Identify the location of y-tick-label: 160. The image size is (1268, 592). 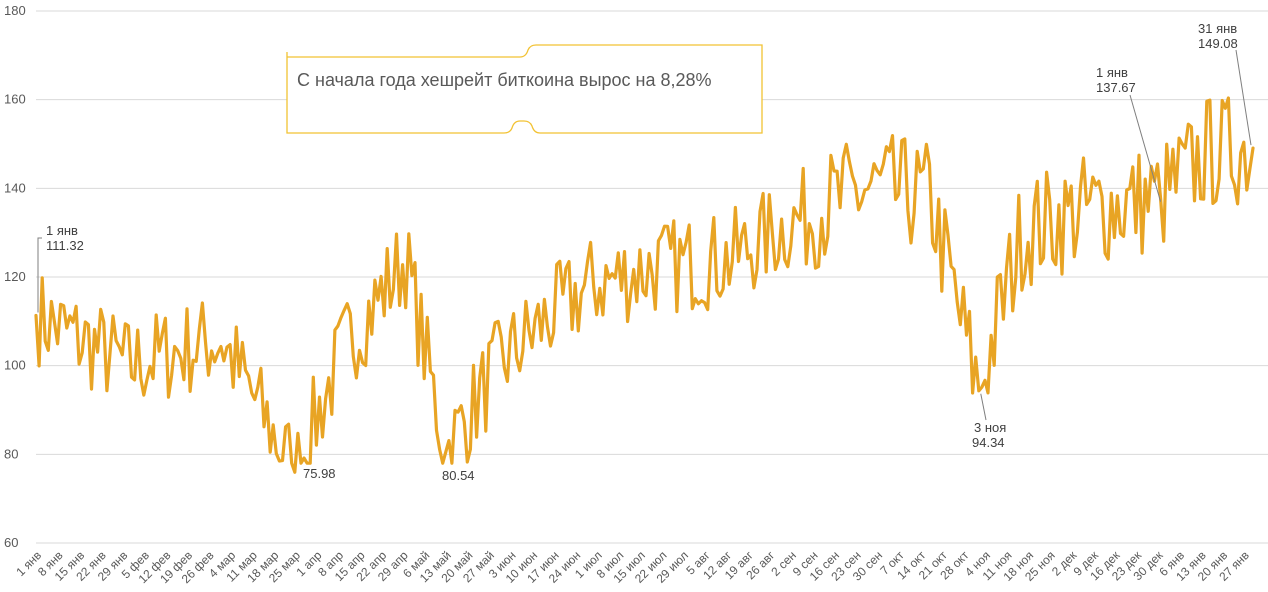
(15, 99).